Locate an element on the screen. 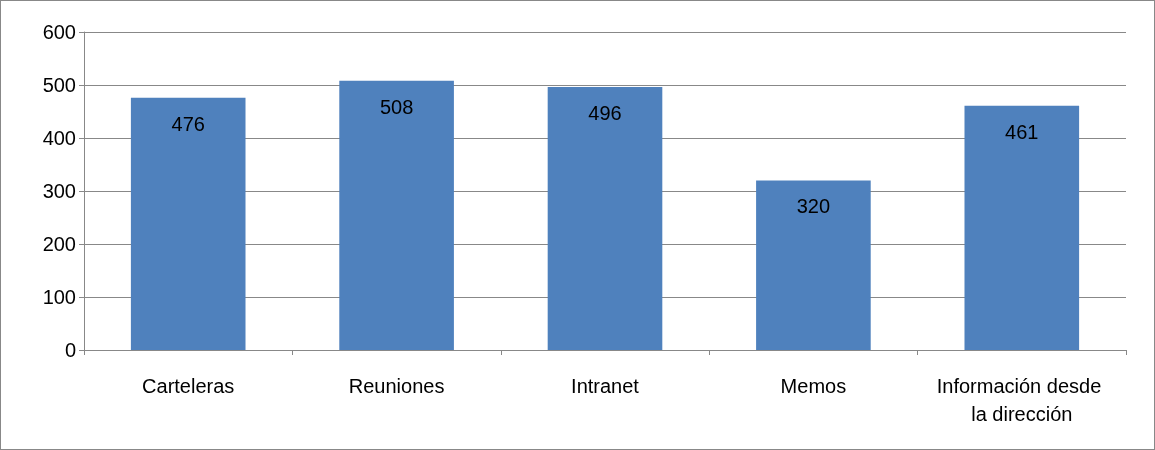 This screenshot has width=1155, height=450. y-tick-label: 600 is located at coordinates (59, 32).